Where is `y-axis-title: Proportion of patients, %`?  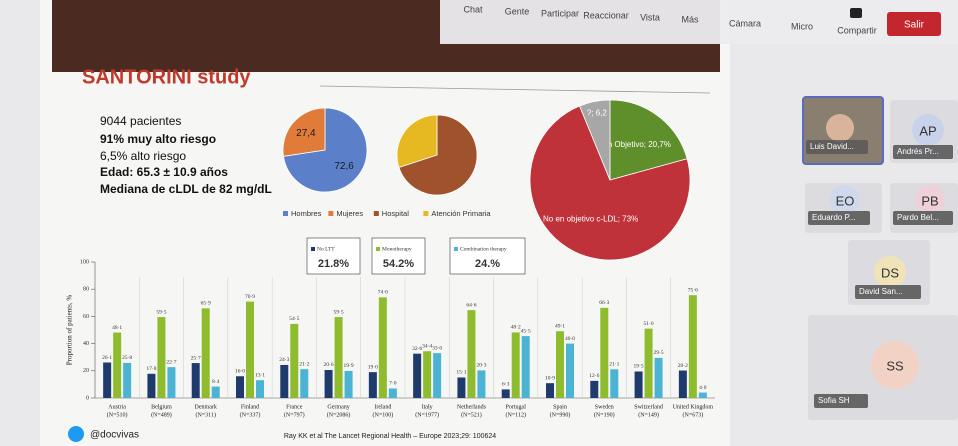 y-axis-title: Proportion of patients, % is located at coordinates (70, 330).